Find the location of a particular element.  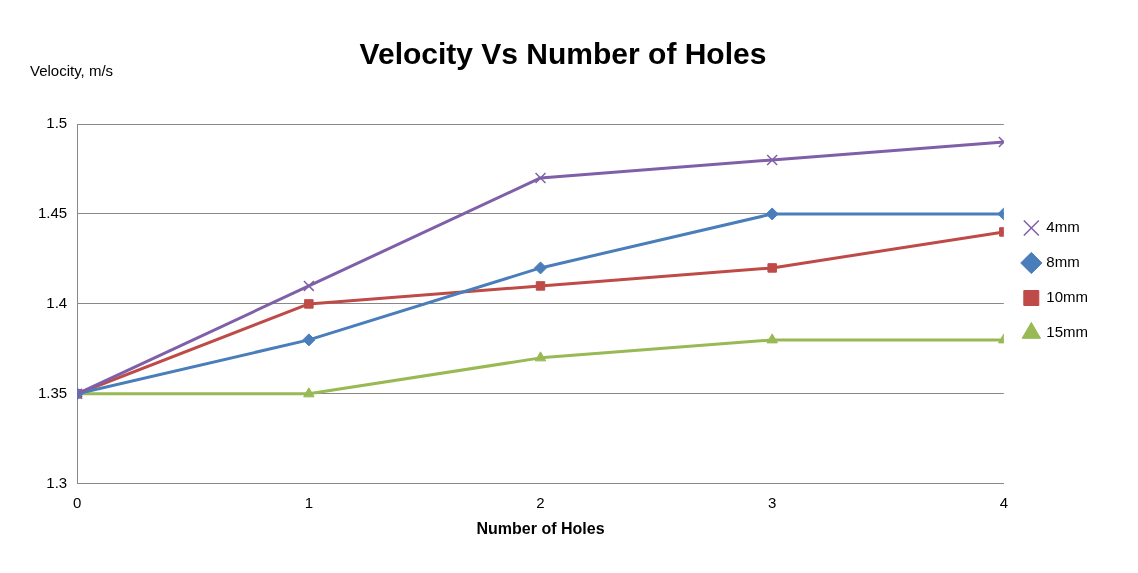

y-tick-label: 1.3 is located at coordinates (57, 482).